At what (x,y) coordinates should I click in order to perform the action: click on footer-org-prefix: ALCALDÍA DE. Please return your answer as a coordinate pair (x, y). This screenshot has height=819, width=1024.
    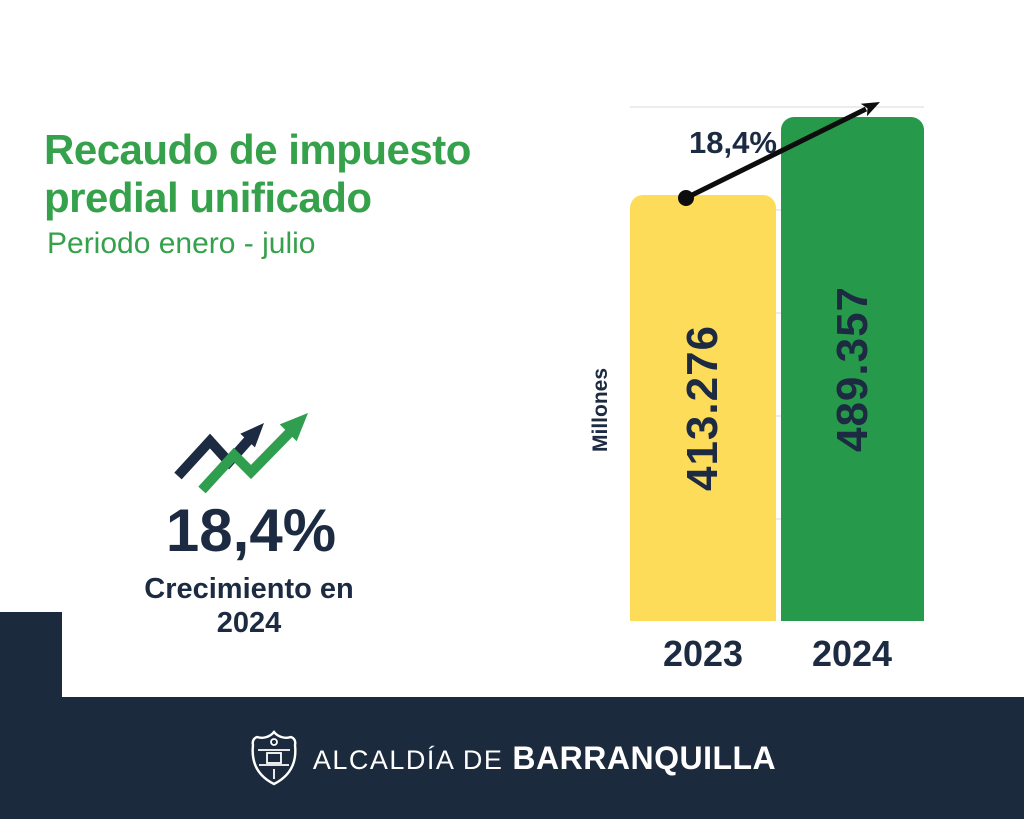
    Looking at the image, I should click on (408, 759).